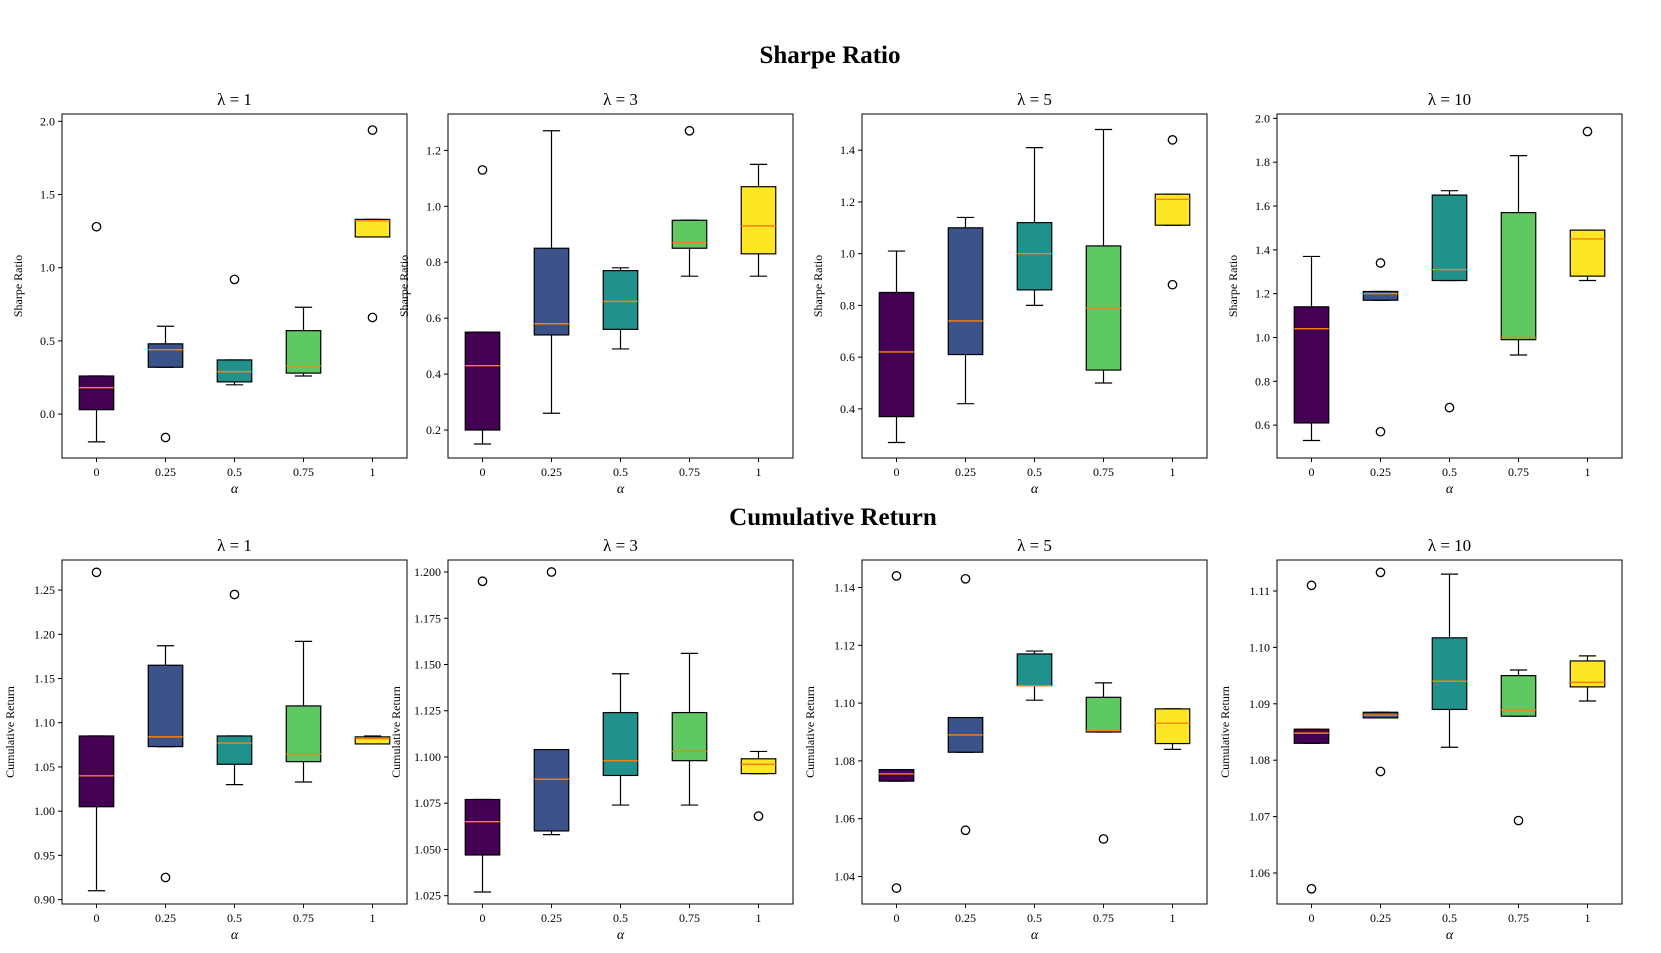  Describe the element at coordinates (44, 590) in the screenshot. I see `y-tick-label: 1.25` at that location.